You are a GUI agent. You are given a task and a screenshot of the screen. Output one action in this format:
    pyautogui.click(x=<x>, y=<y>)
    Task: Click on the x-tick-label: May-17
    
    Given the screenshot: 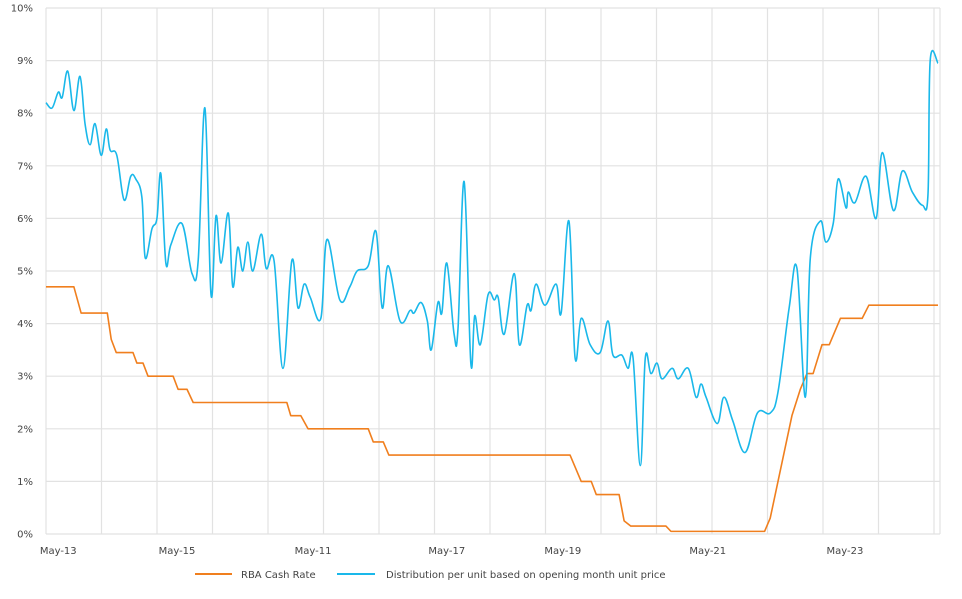 What is the action you would take?
    pyautogui.click(x=446, y=551)
    